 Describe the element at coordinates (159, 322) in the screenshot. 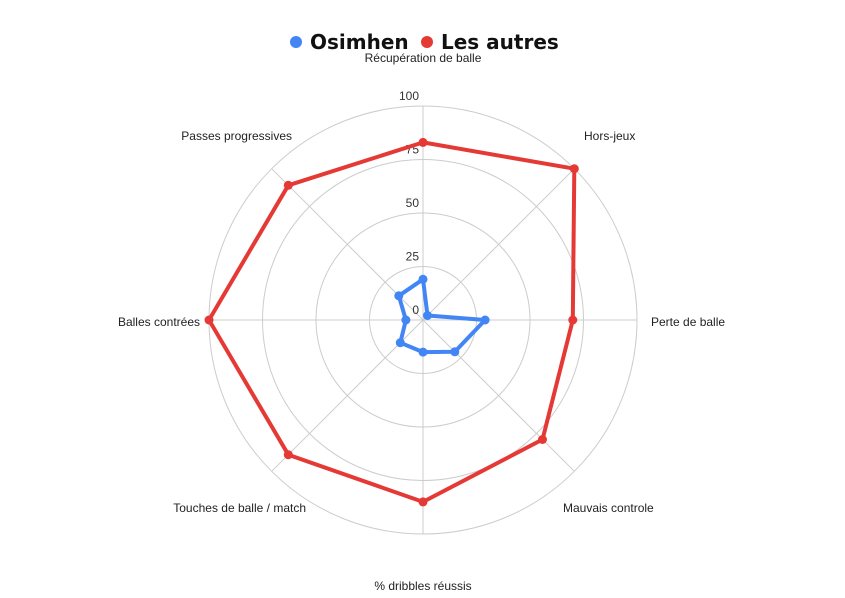

I see `axis-label-balles-contrees: Balles contrées` at that location.